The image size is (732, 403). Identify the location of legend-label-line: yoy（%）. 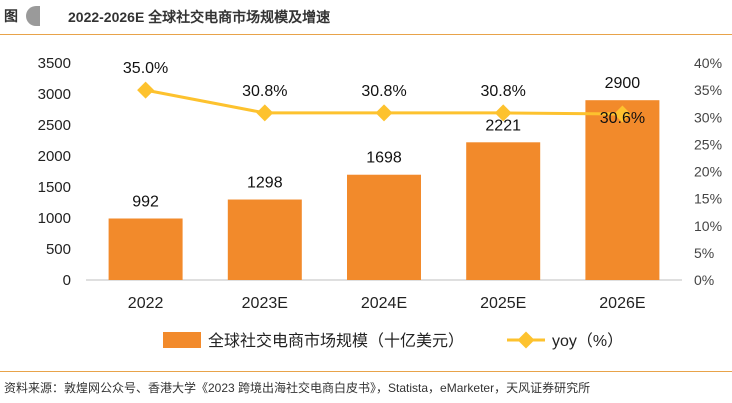
(587, 341).